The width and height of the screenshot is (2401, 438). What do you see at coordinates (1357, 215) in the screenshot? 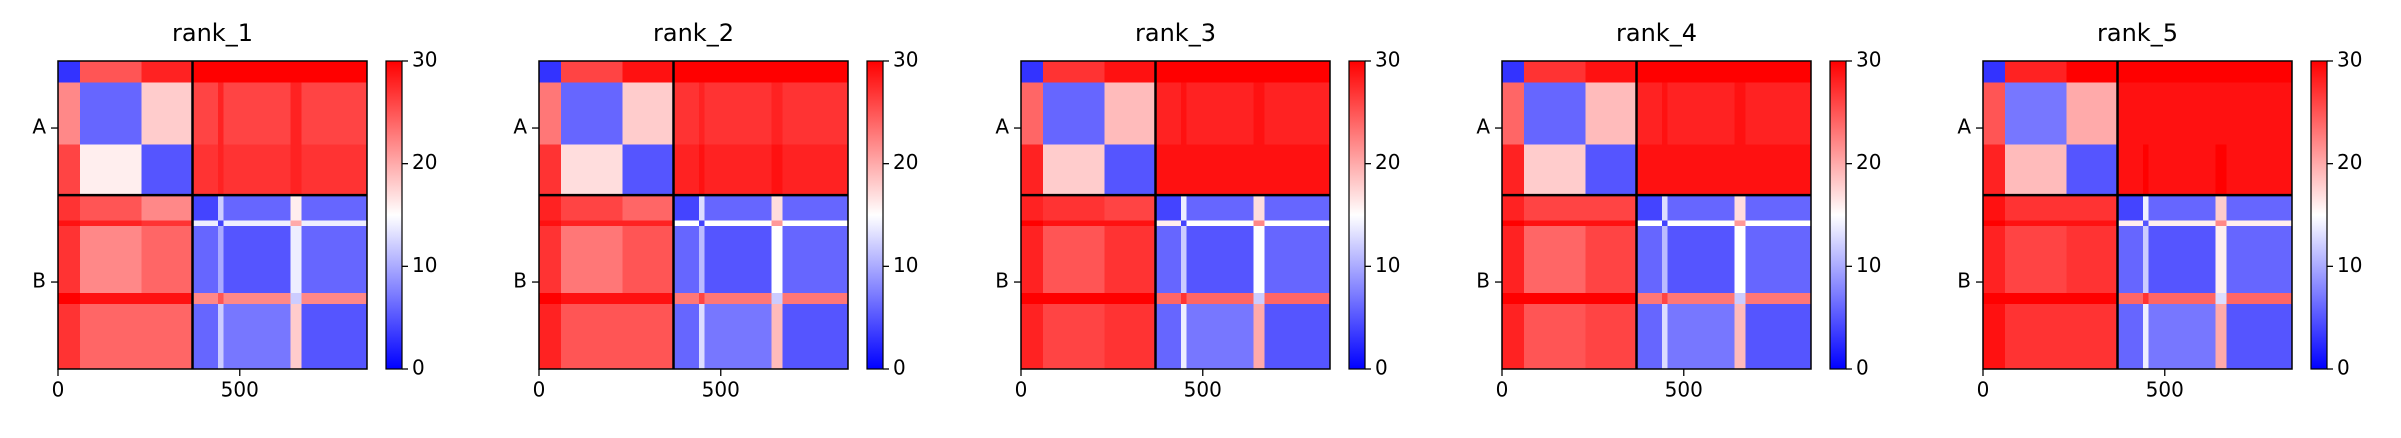
I see `colorbar` at bounding box center [1357, 215].